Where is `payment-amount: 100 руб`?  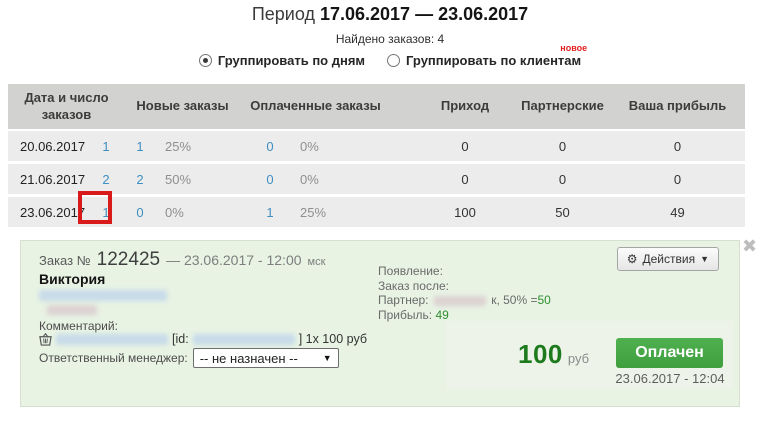
payment-amount: 100 руб is located at coordinates (553, 354).